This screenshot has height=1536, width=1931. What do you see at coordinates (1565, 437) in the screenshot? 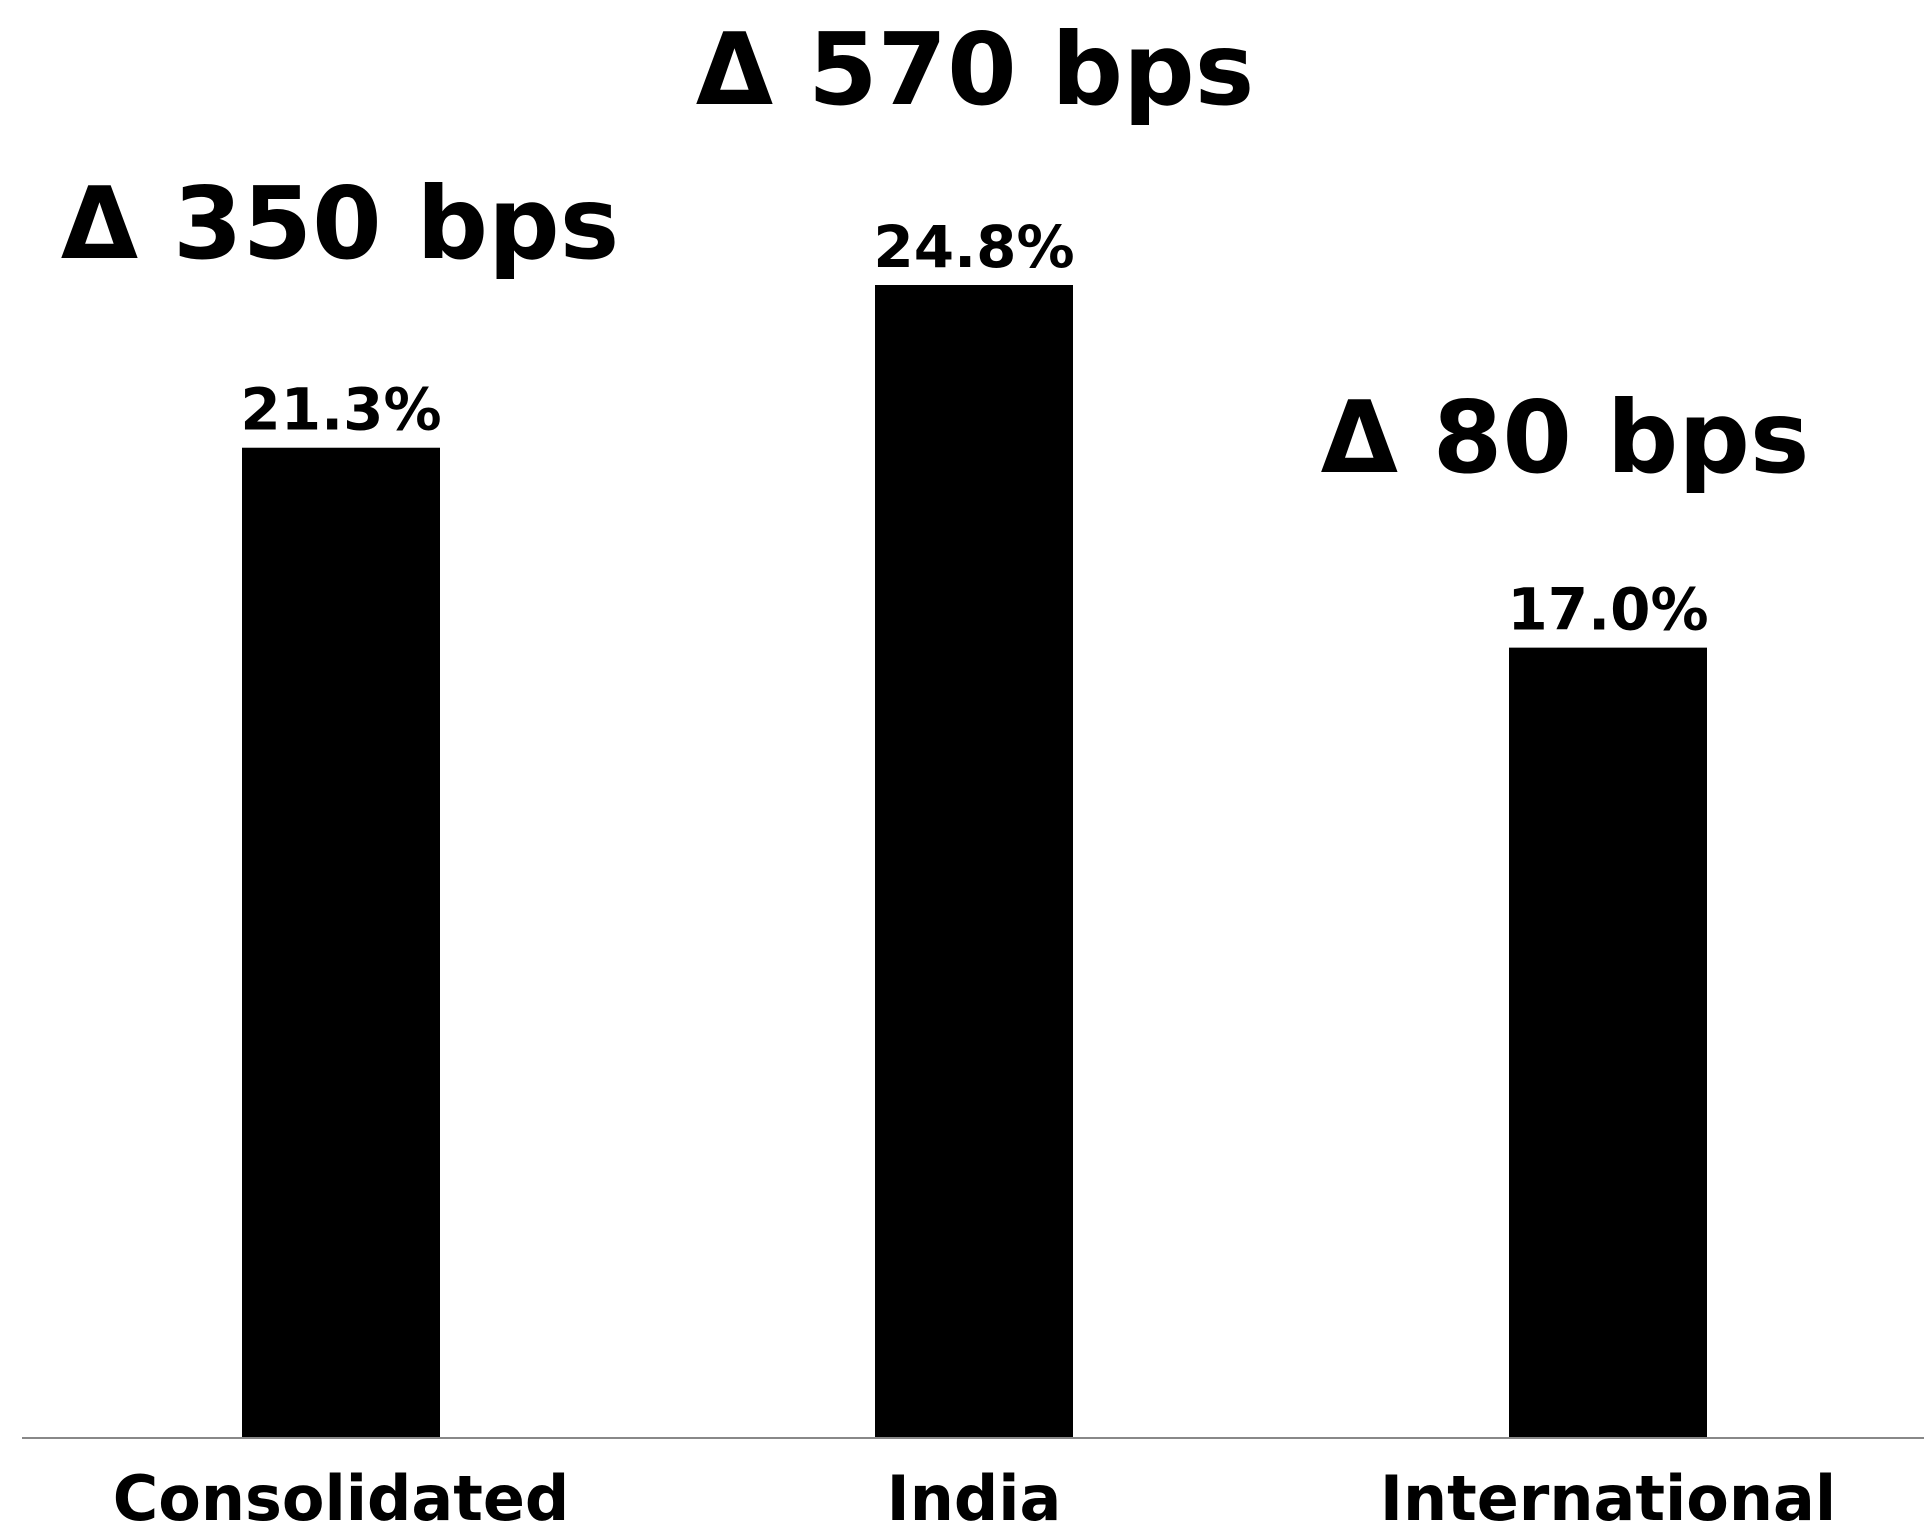
I see `delta-annotation-international: Δ 80 bps` at bounding box center [1565, 437].